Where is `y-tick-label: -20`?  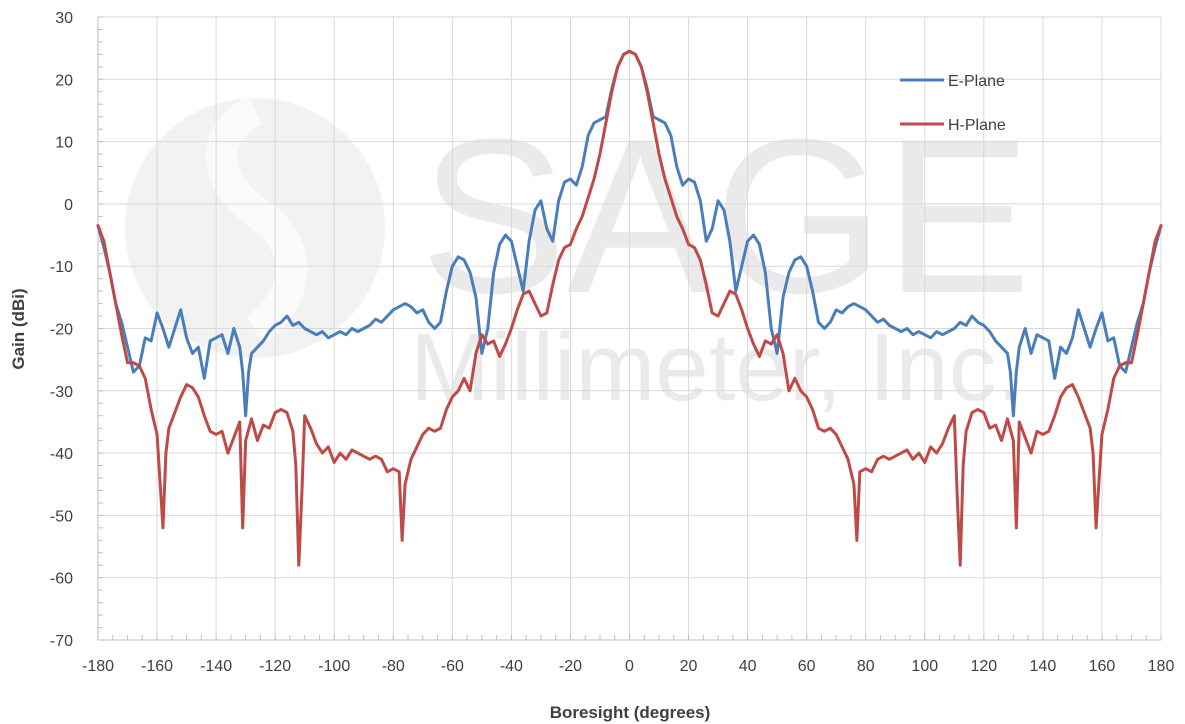 y-tick-label: -20 is located at coordinates (61, 330).